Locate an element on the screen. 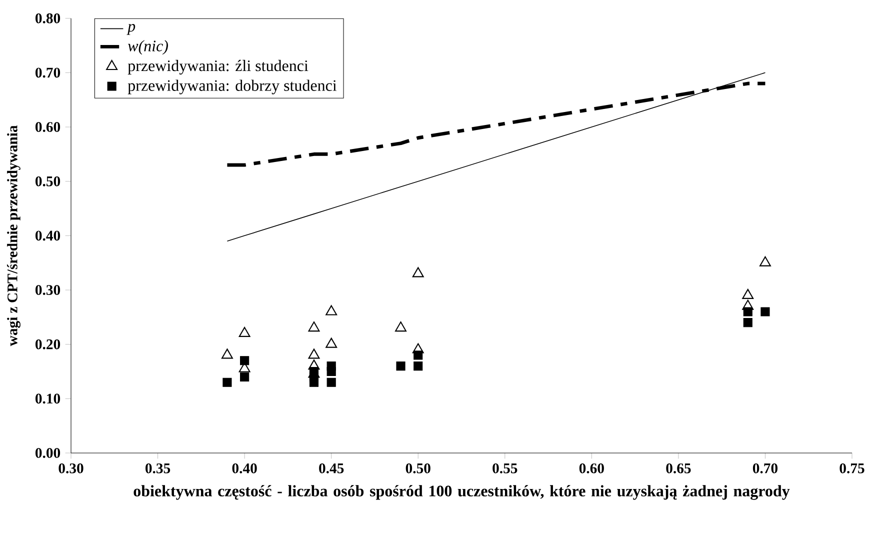 This screenshot has width=889, height=546. x-tick-label: 0.70 is located at coordinates (765, 468).